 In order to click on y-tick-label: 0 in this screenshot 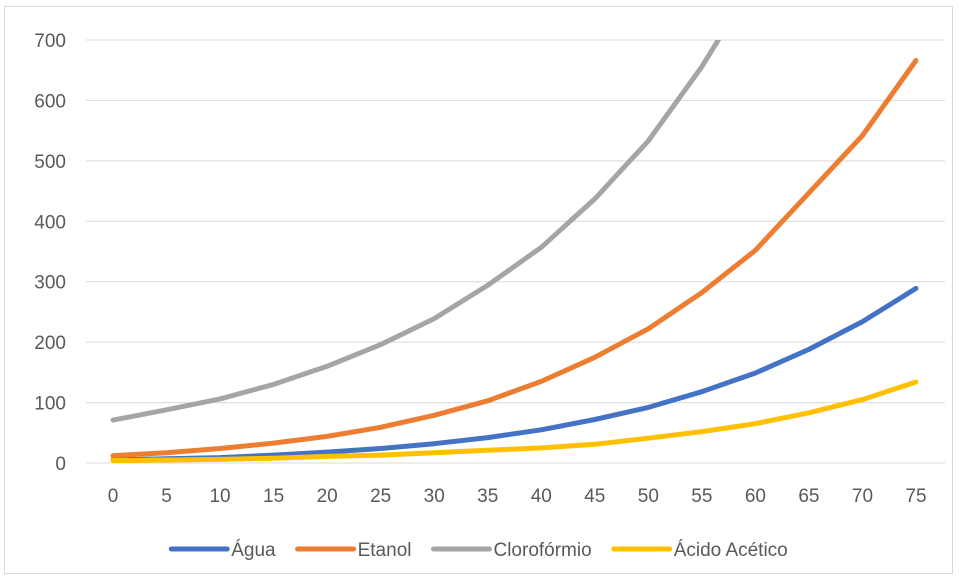, I will do `click(60, 464)`.